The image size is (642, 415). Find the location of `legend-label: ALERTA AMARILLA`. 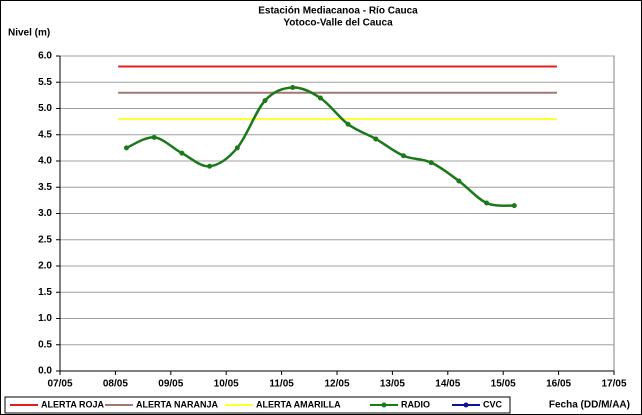

legend-label: ALERTA AMARILLA is located at coordinates (298, 404).